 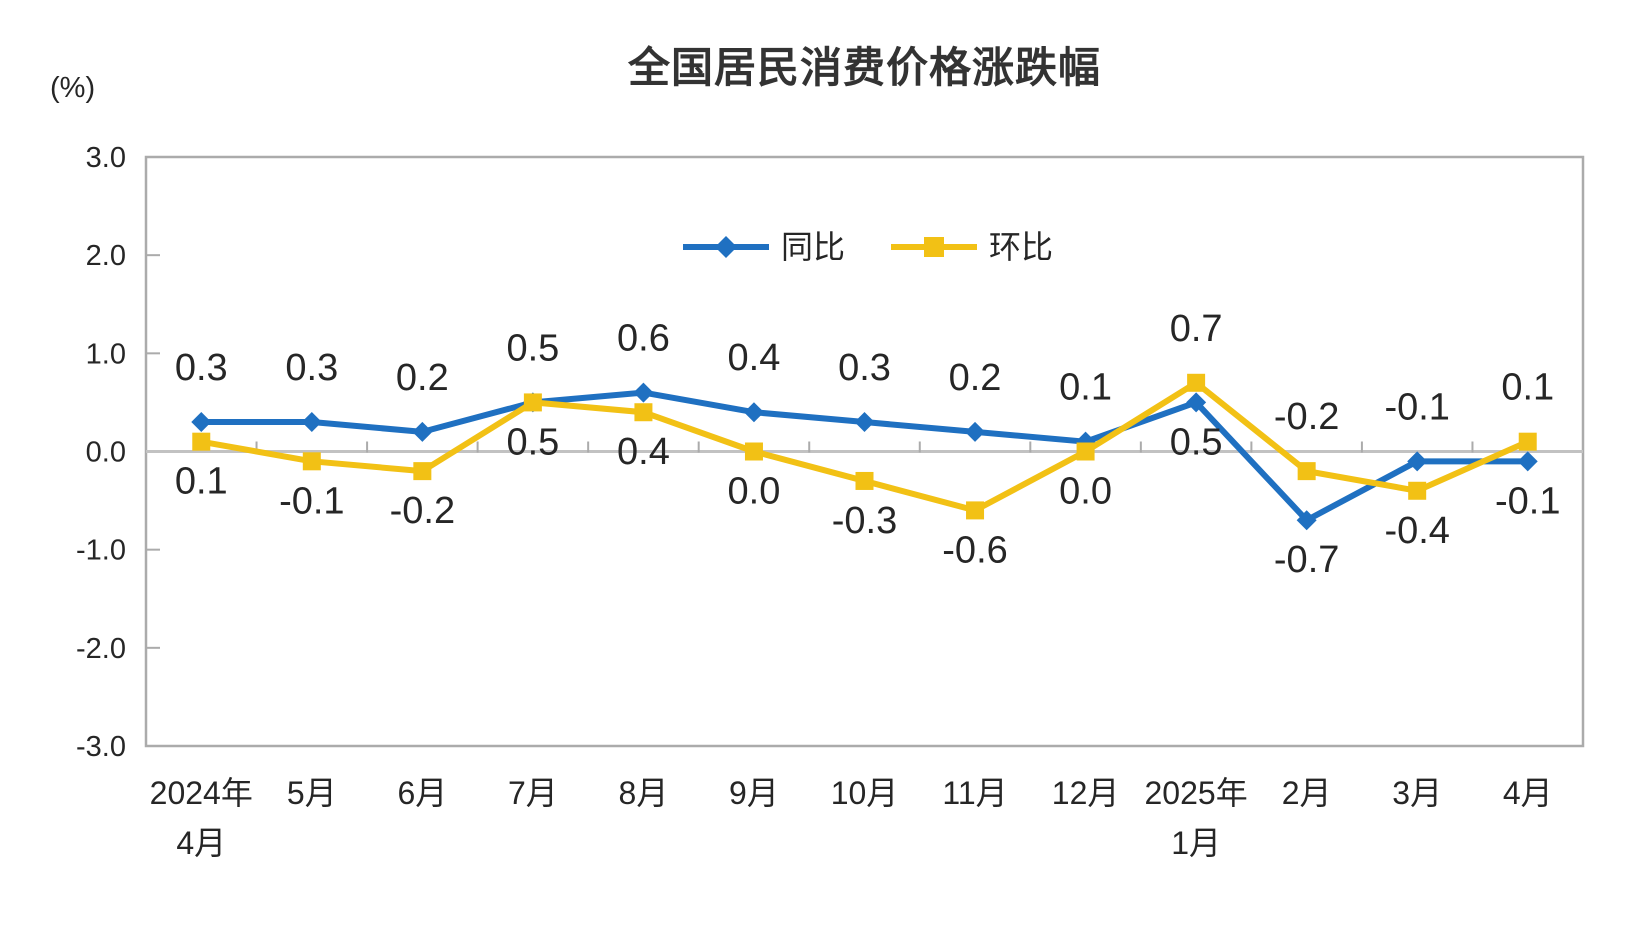 I want to click on y-axis-tick-label: 1.0, so click(x=106, y=354).